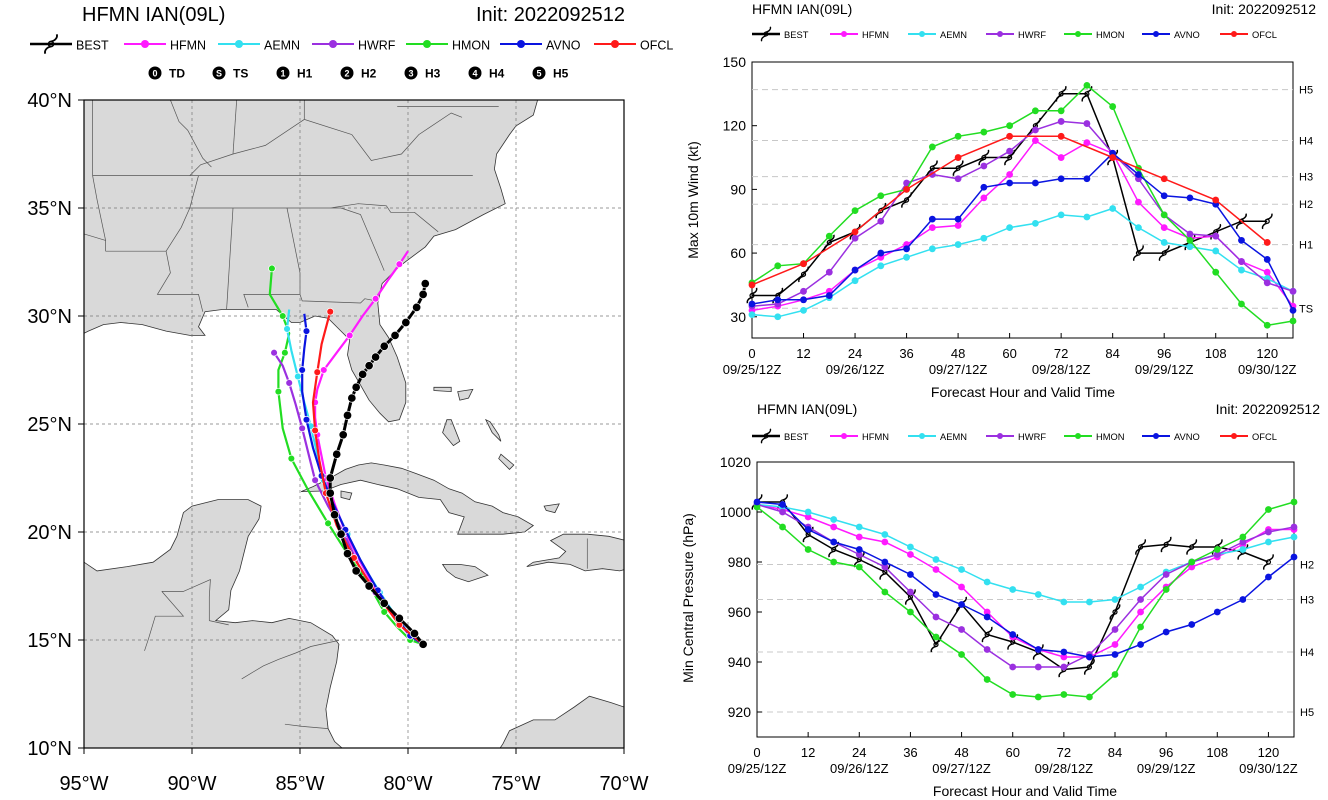  Describe the element at coordinates (177, 74) in the screenshot. I see `intensity-label: TD` at that location.